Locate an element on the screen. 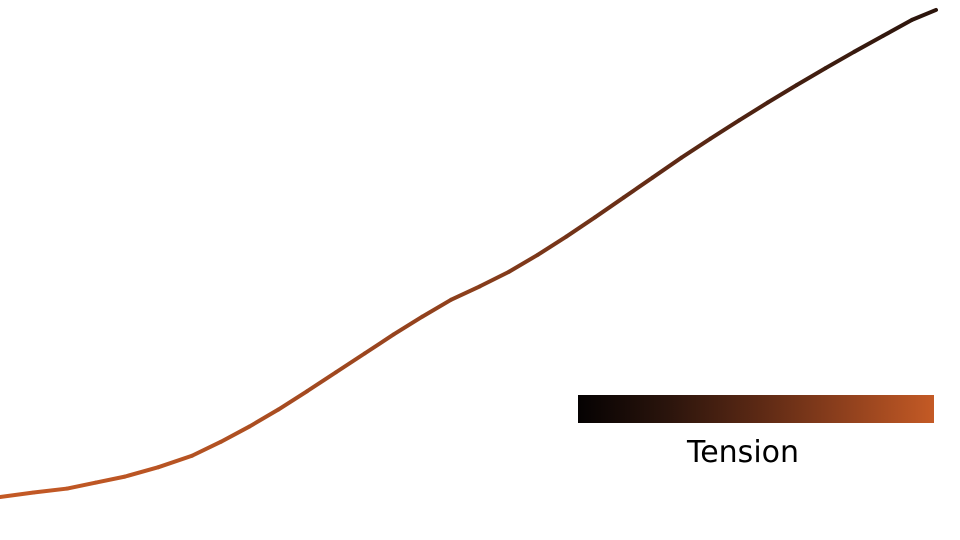 Image resolution: width=960 pixels, height=540 pixels. colorbar: Tension is located at coordinates (756, 432).